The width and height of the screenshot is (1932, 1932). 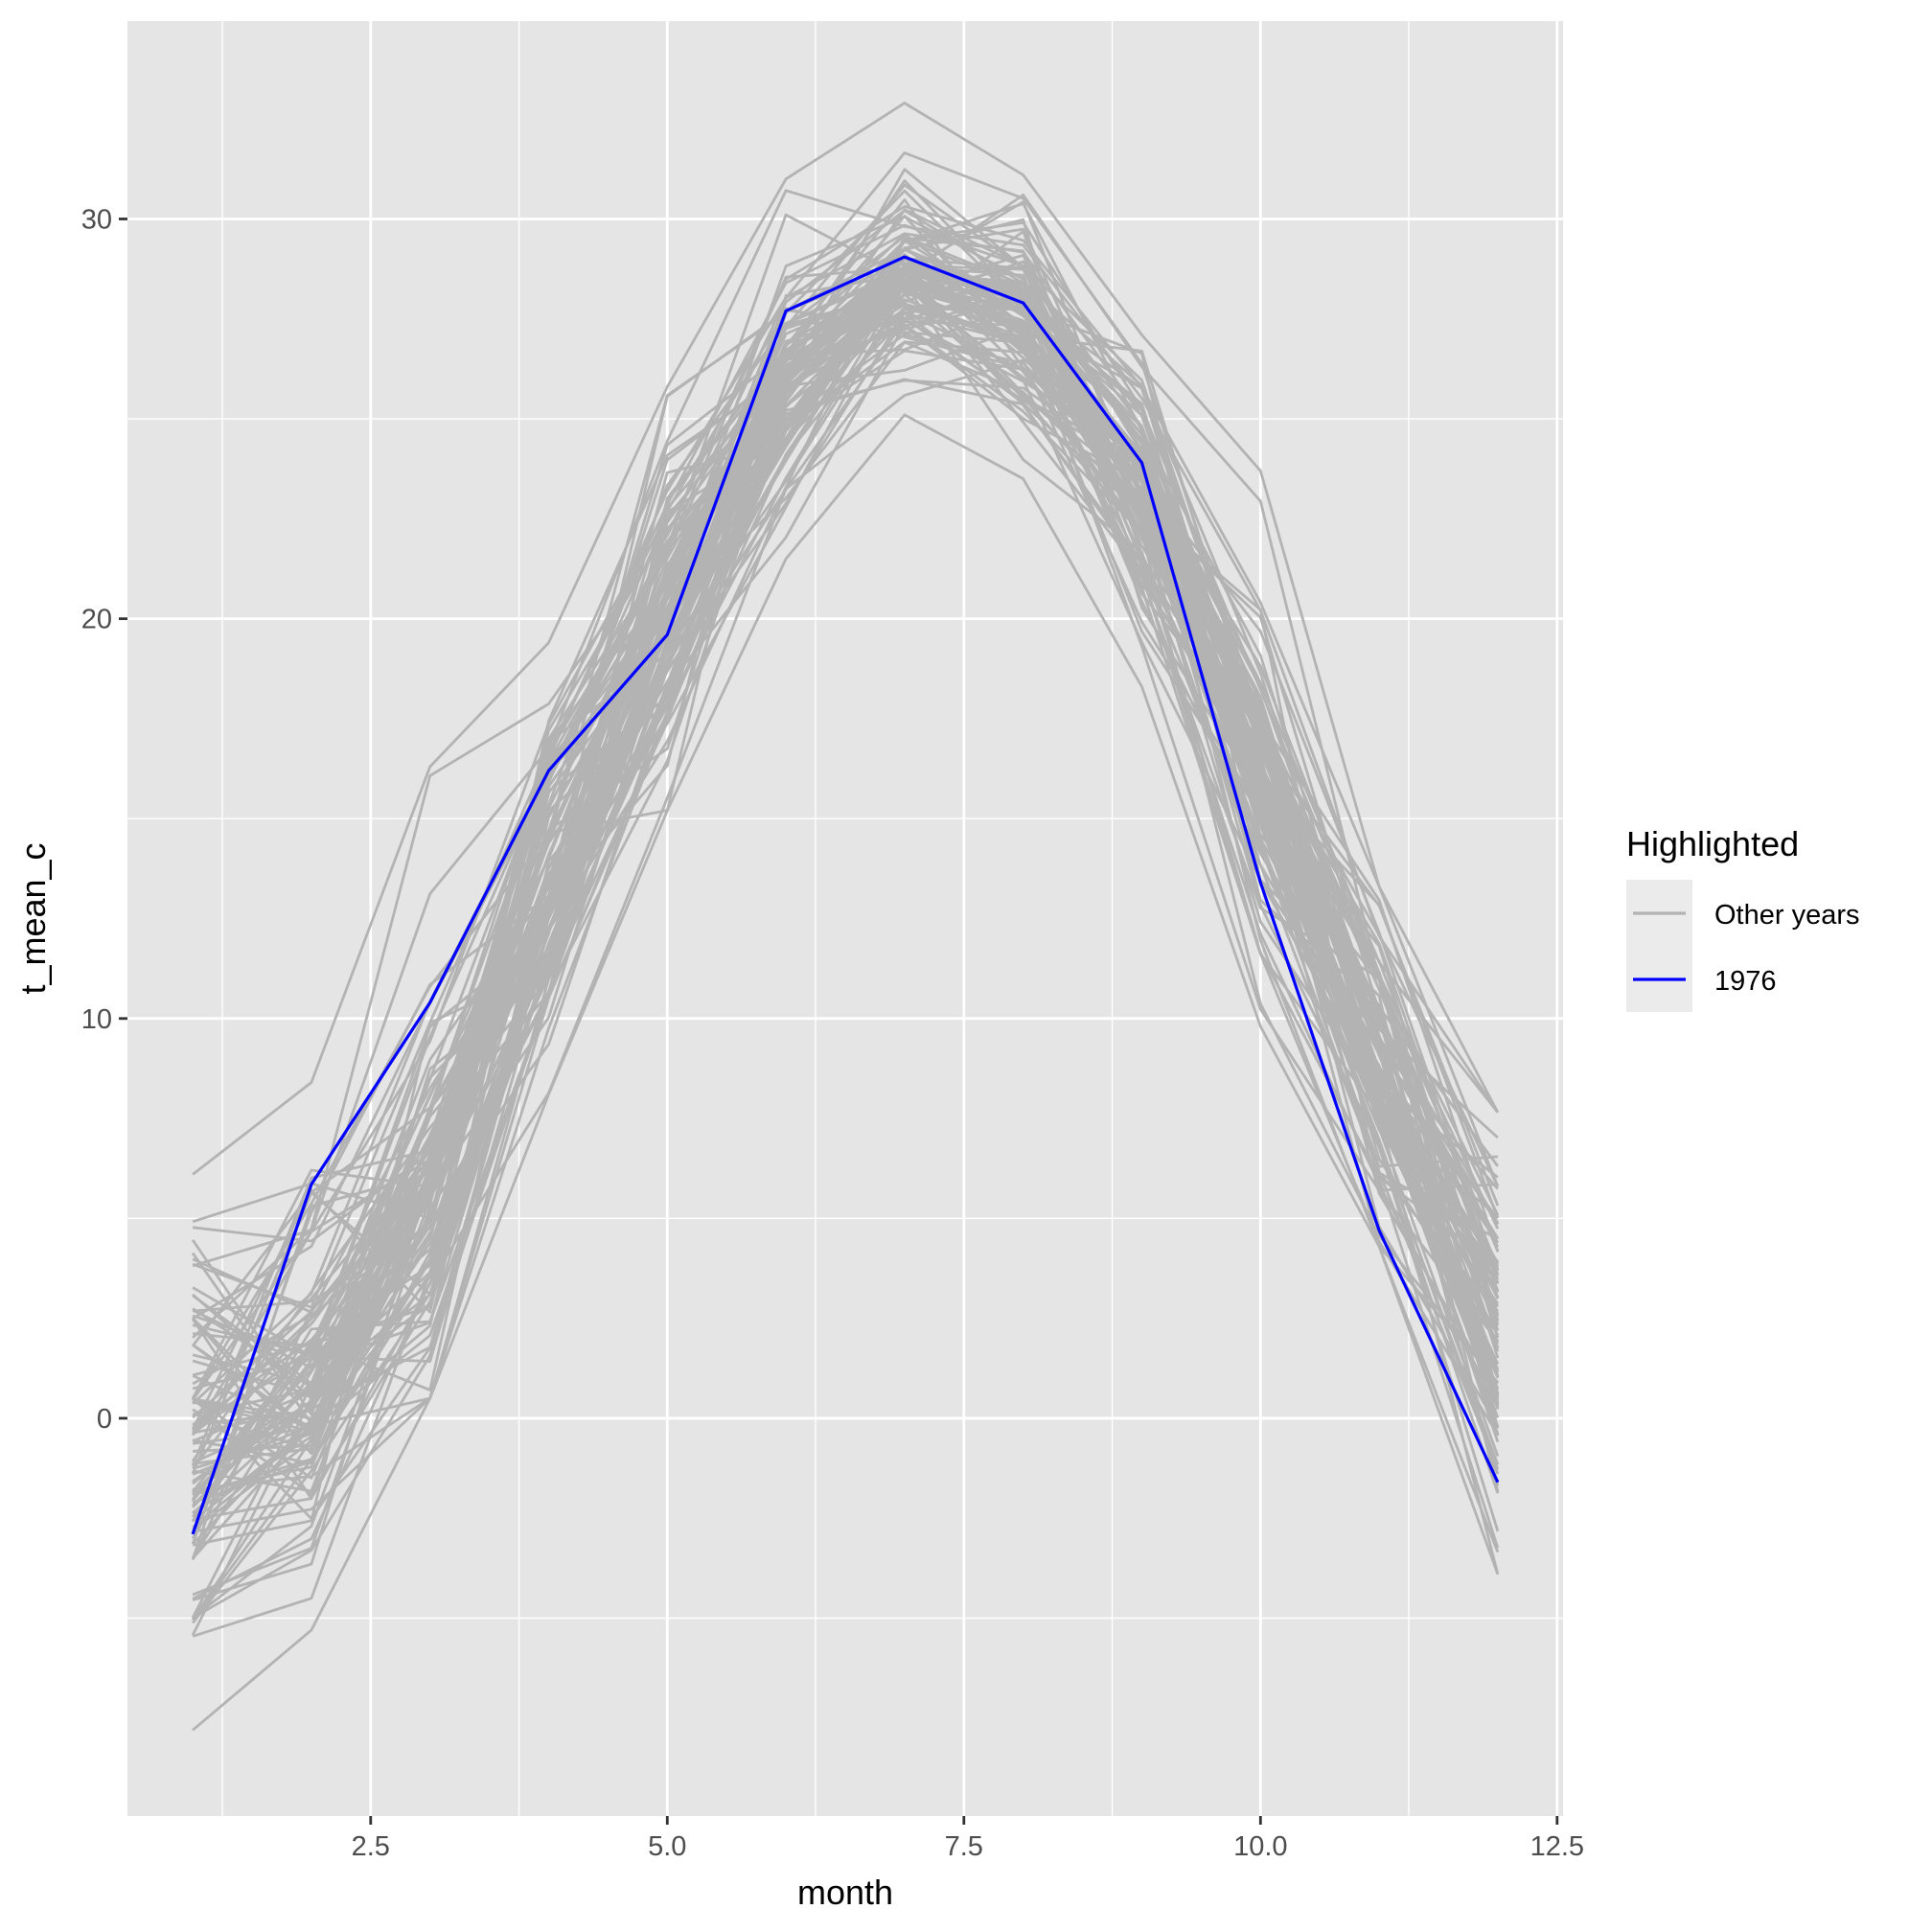 I want to click on y-tick-label: 0, so click(x=104, y=1419).